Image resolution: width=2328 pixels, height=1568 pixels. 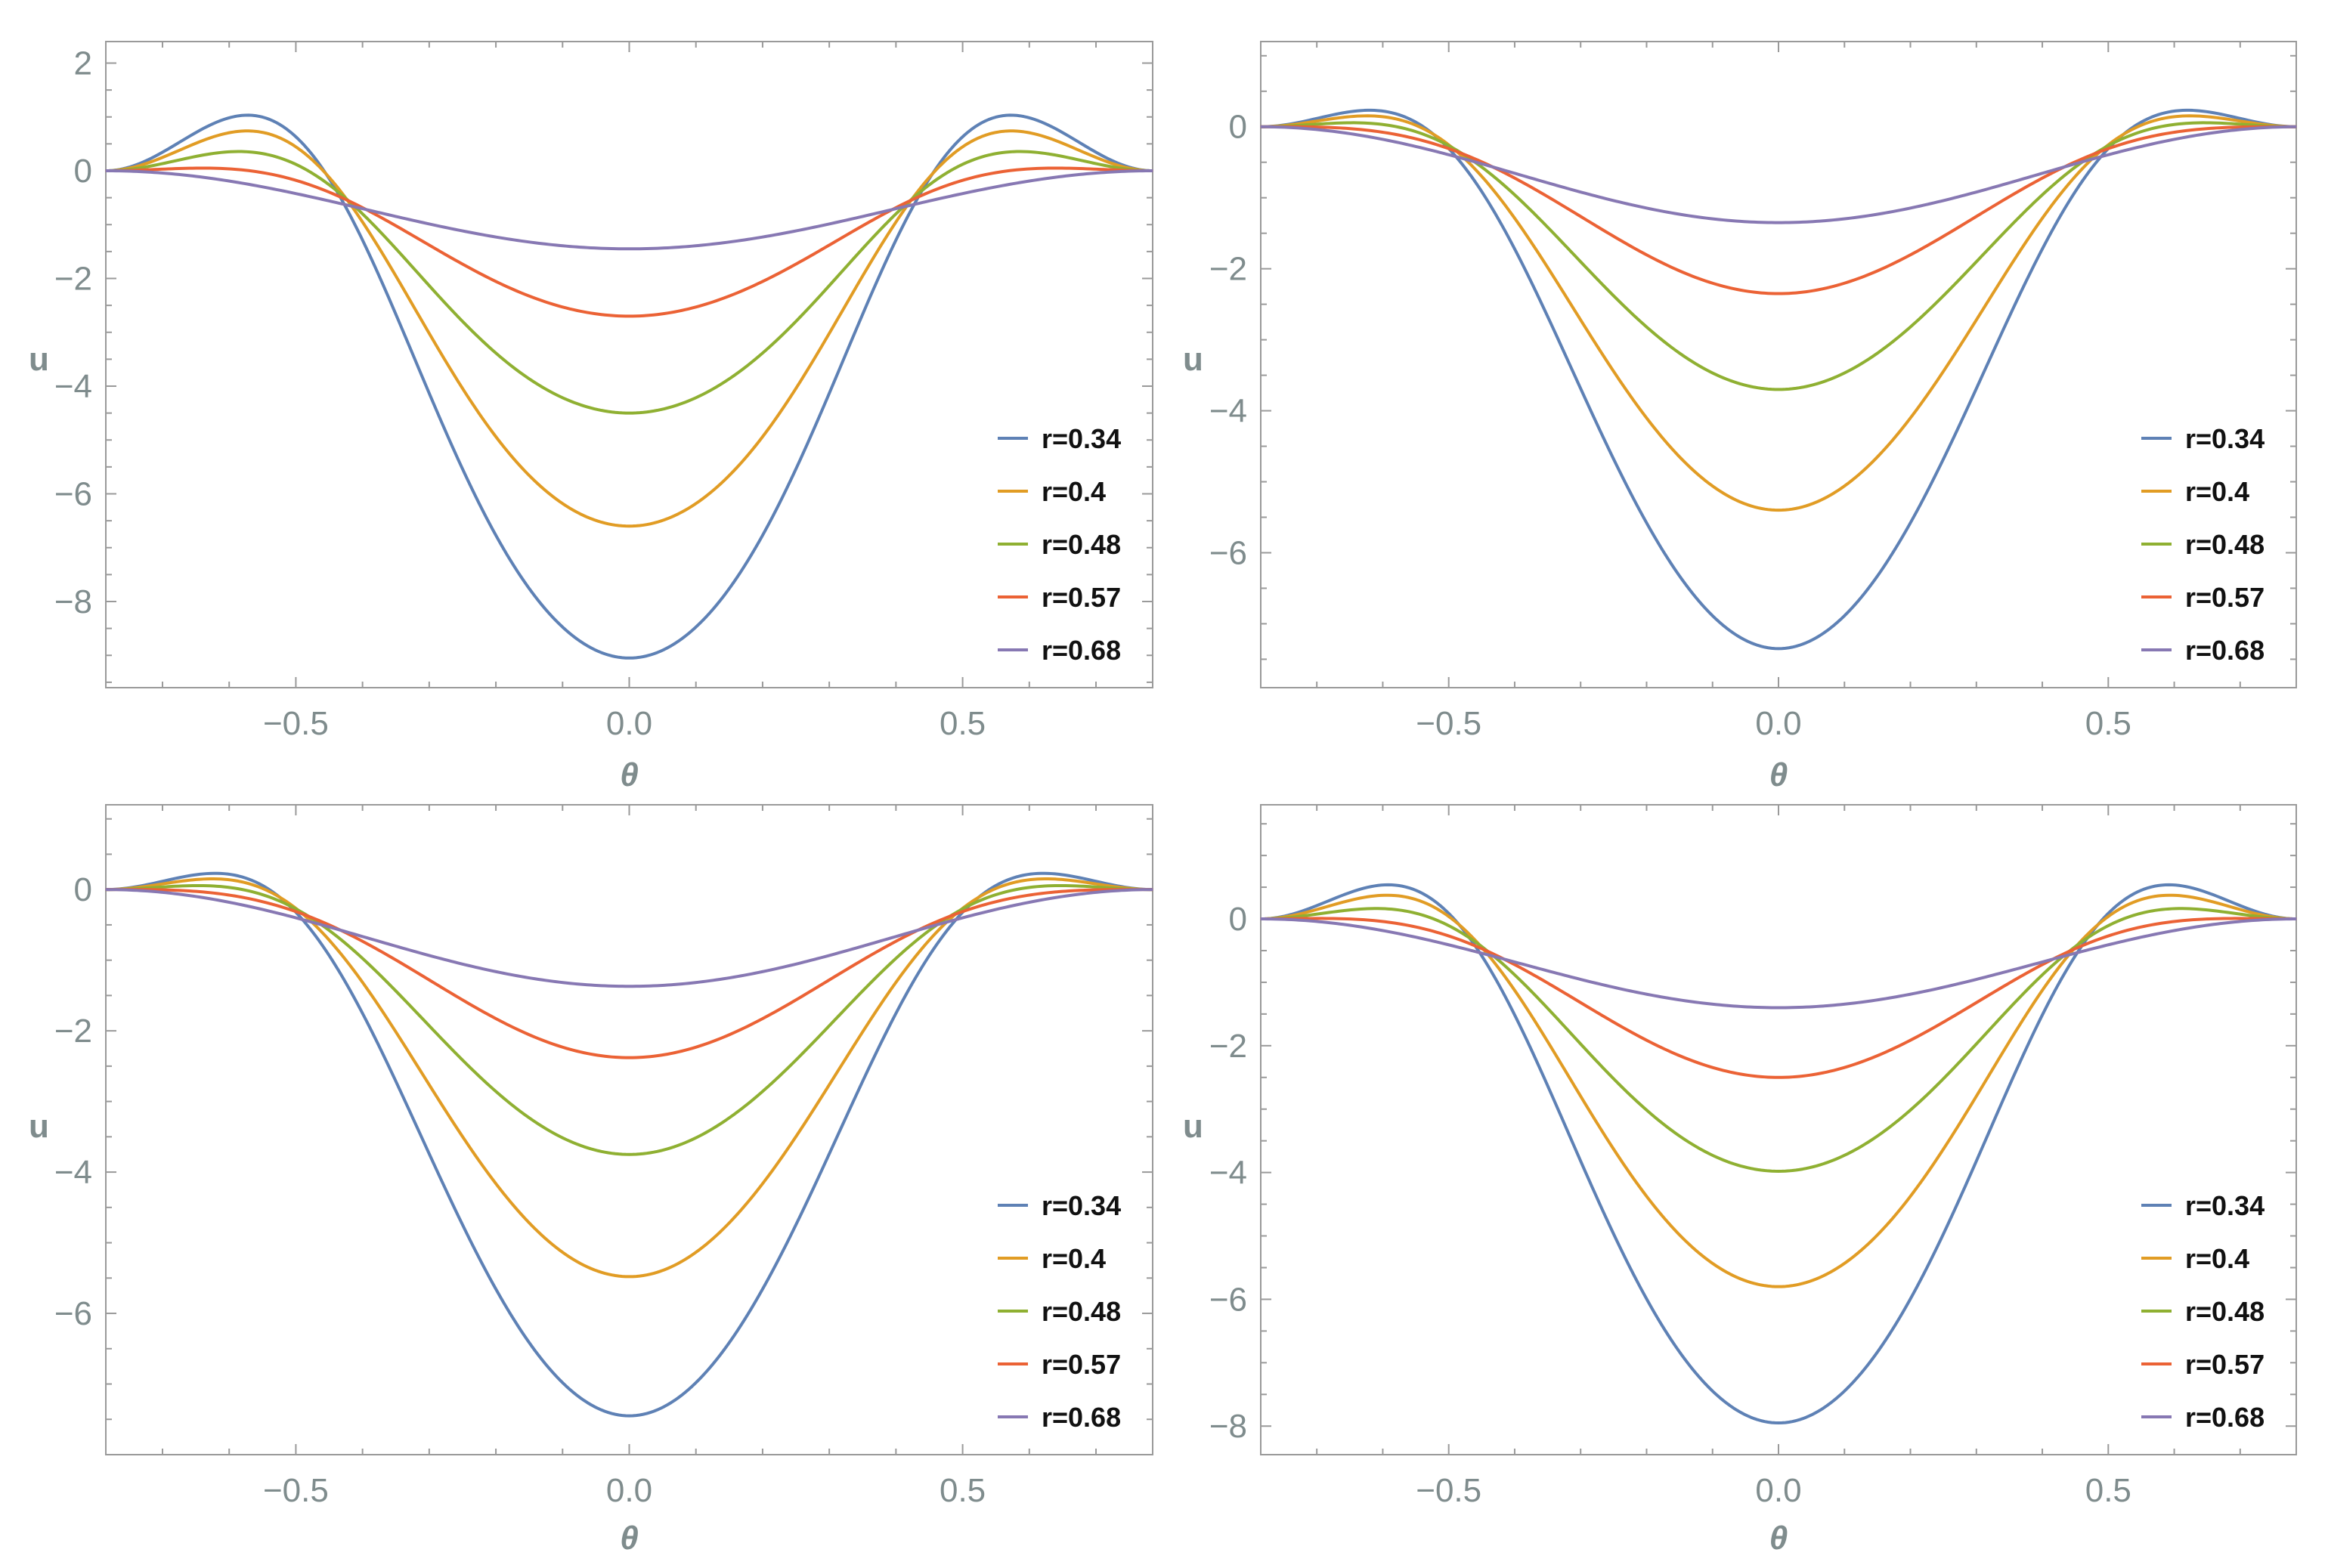 I want to click on y-tick-label: 2, so click(x=83, y=63).